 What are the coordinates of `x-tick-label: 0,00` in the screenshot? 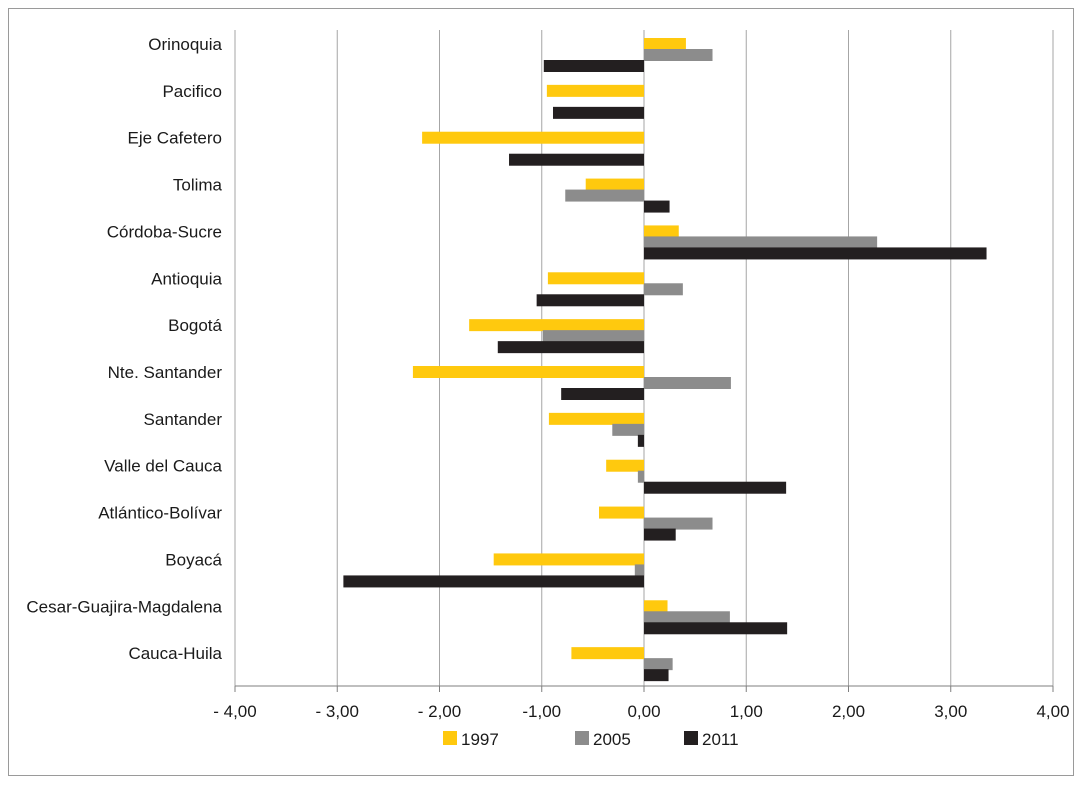 It's located at (643, 711).